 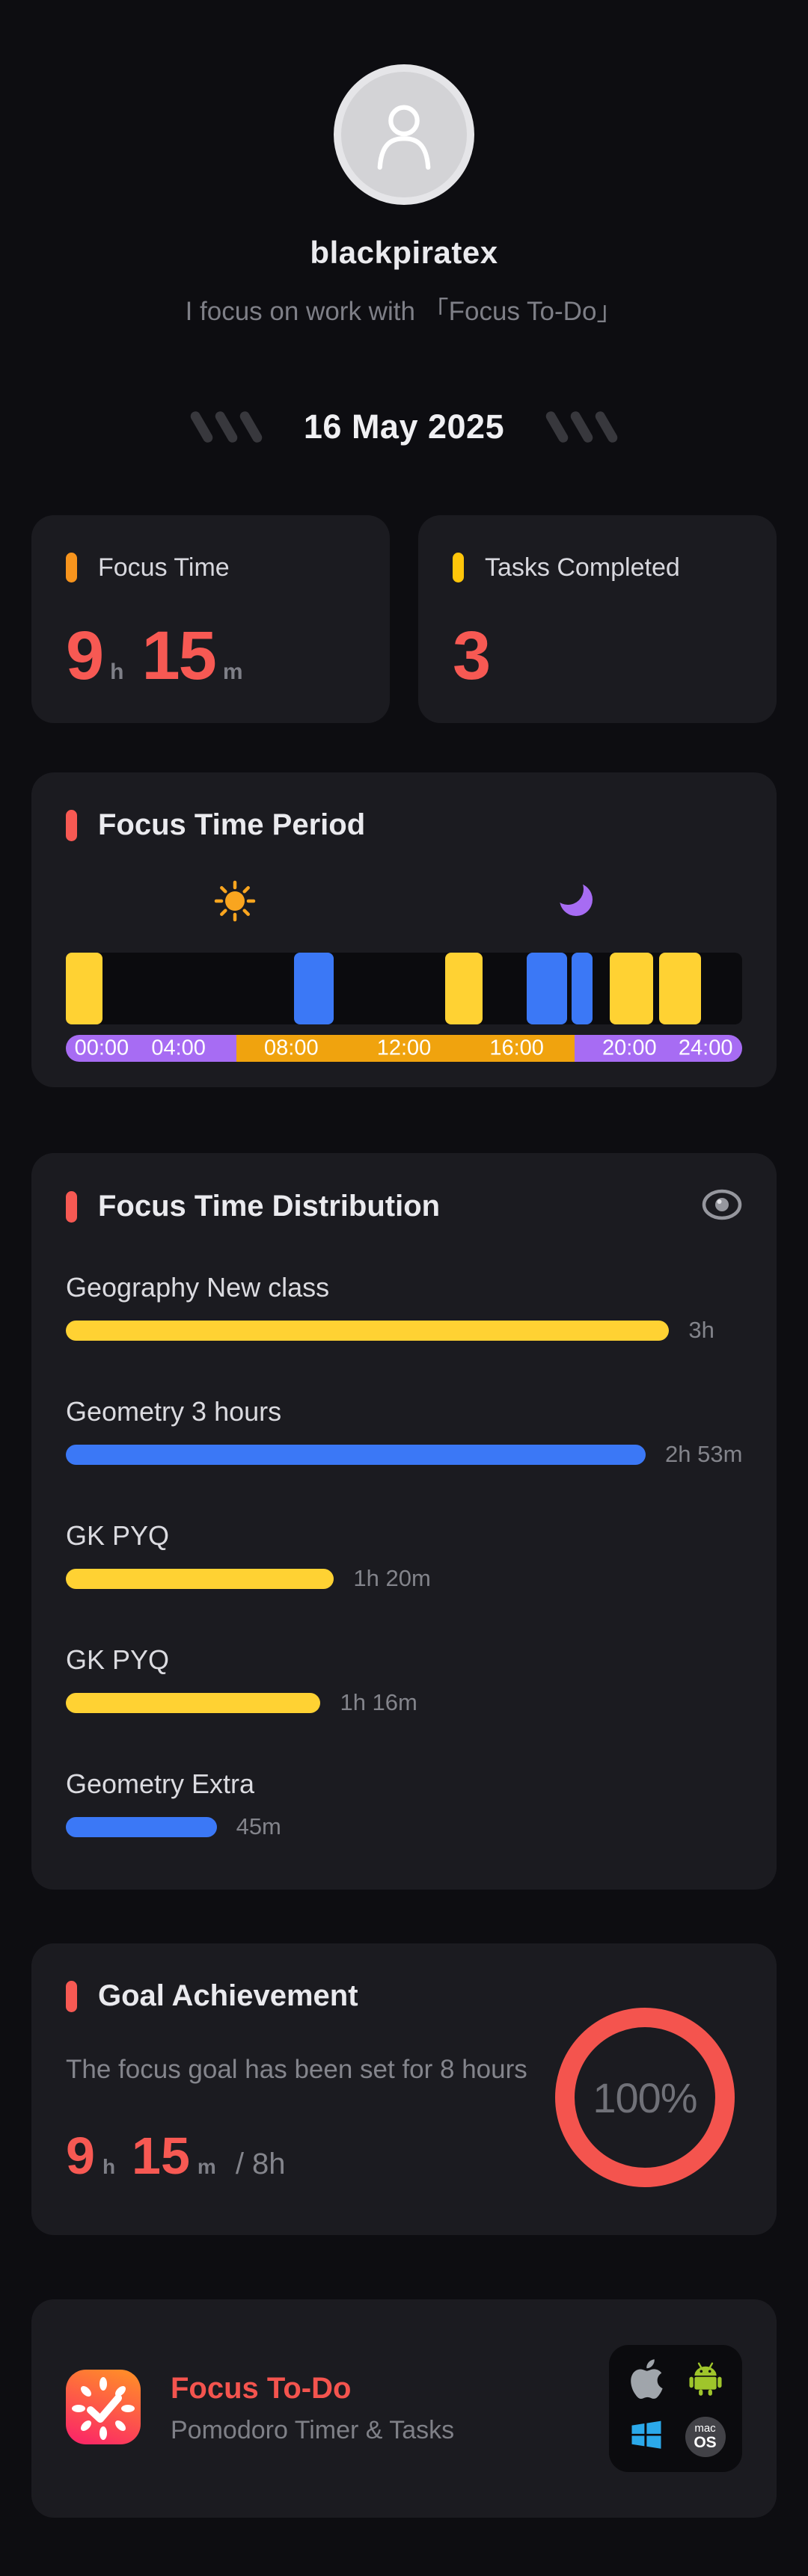 What do you see at coordinates (646, 2380) in the screenshot?
I see `apple-icon` at bounding box center [646, 2380].